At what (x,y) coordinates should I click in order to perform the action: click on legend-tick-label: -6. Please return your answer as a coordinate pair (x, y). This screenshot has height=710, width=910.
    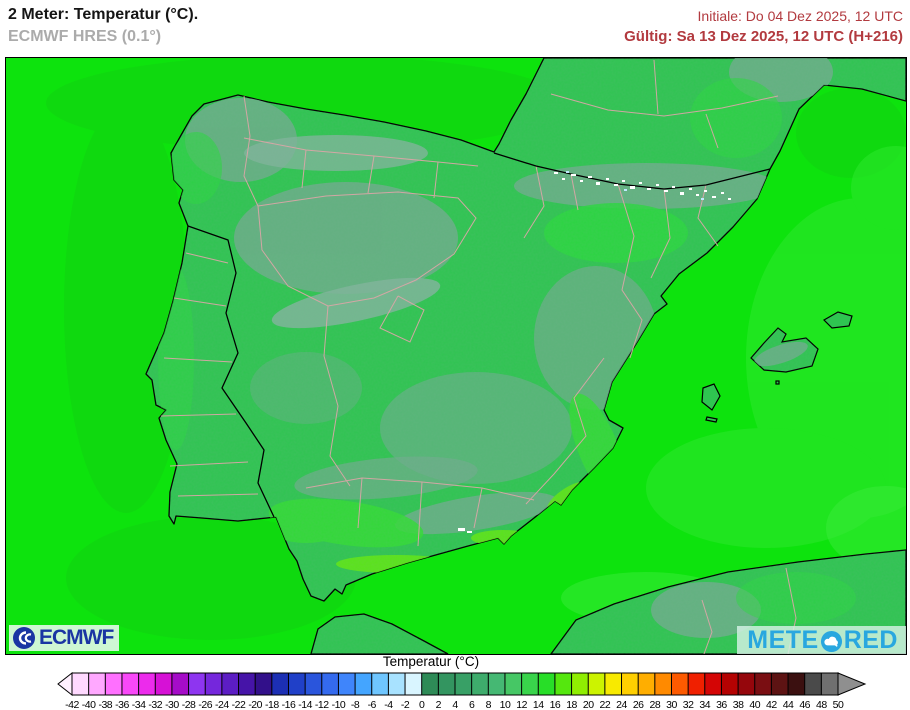
    Looking at the image, I should click on (372, 704).